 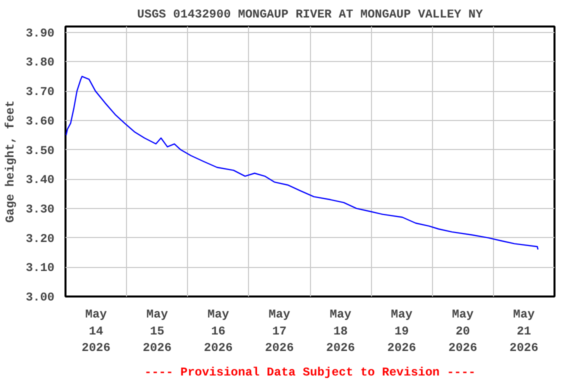 What do you see at coordinates (11, 161) in the screenshot?
I see `y-axis-title: Gage height, feet` at bounding box center [11, 161].